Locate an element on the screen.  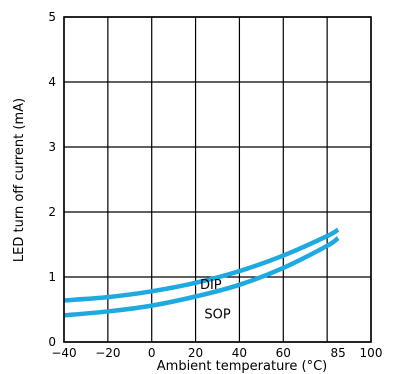
x-tick-labels: −40 −20 0 20 40 60 85 100 is located at coordinates (216, 353).